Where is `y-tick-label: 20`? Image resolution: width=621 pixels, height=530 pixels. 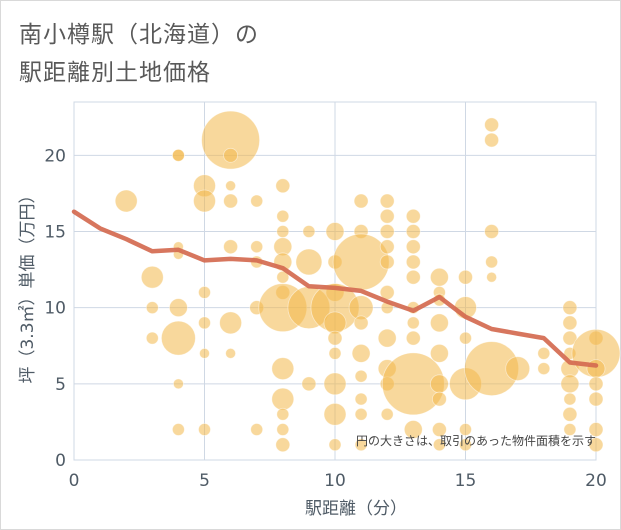 y-tick-label: 20 is located at coordinates (55, 156).